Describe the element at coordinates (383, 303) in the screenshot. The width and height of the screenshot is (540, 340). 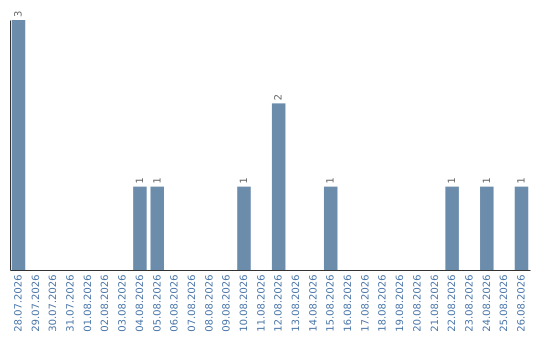
I see `x-tick-label: 18.08.2026` at that location.